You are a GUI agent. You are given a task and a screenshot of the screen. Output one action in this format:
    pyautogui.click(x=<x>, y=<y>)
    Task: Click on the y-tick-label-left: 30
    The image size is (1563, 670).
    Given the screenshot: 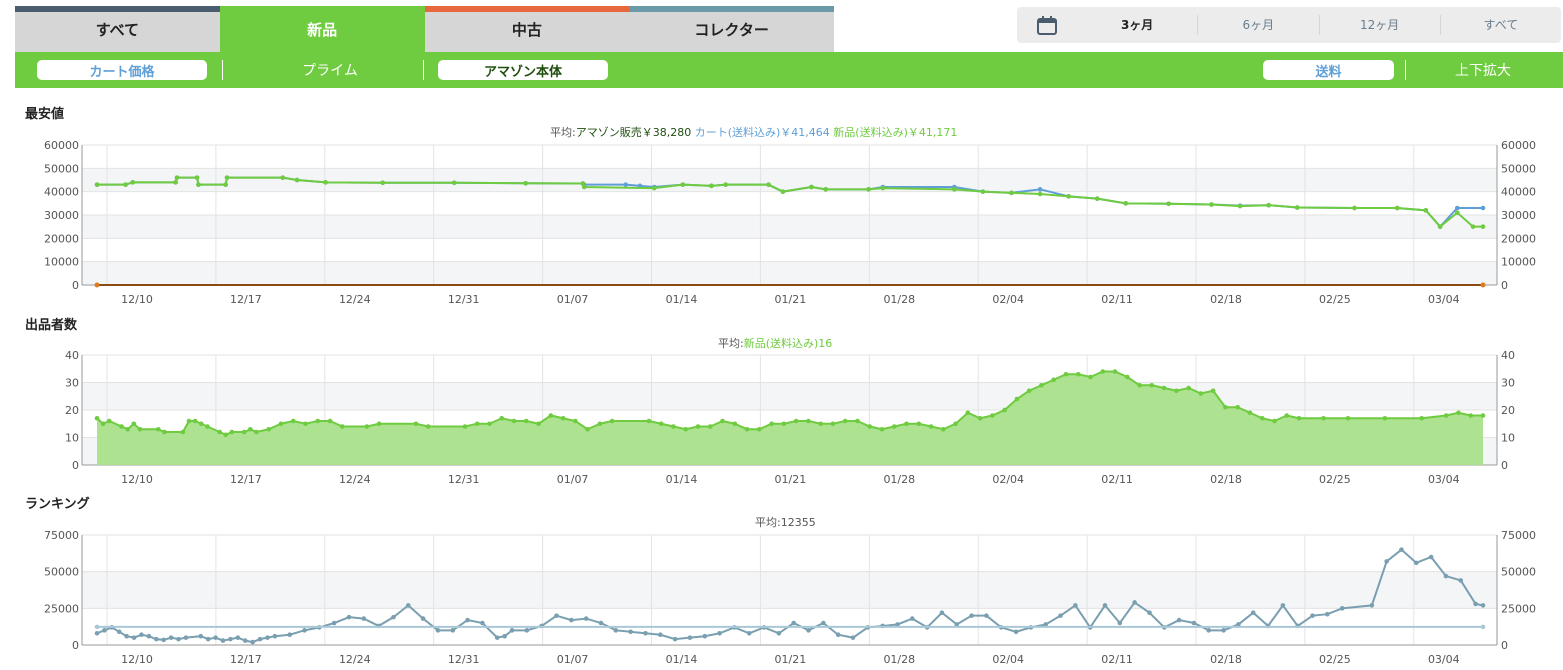 What is the action you would take?
    pyautogui.click(x=72, y=383)
    